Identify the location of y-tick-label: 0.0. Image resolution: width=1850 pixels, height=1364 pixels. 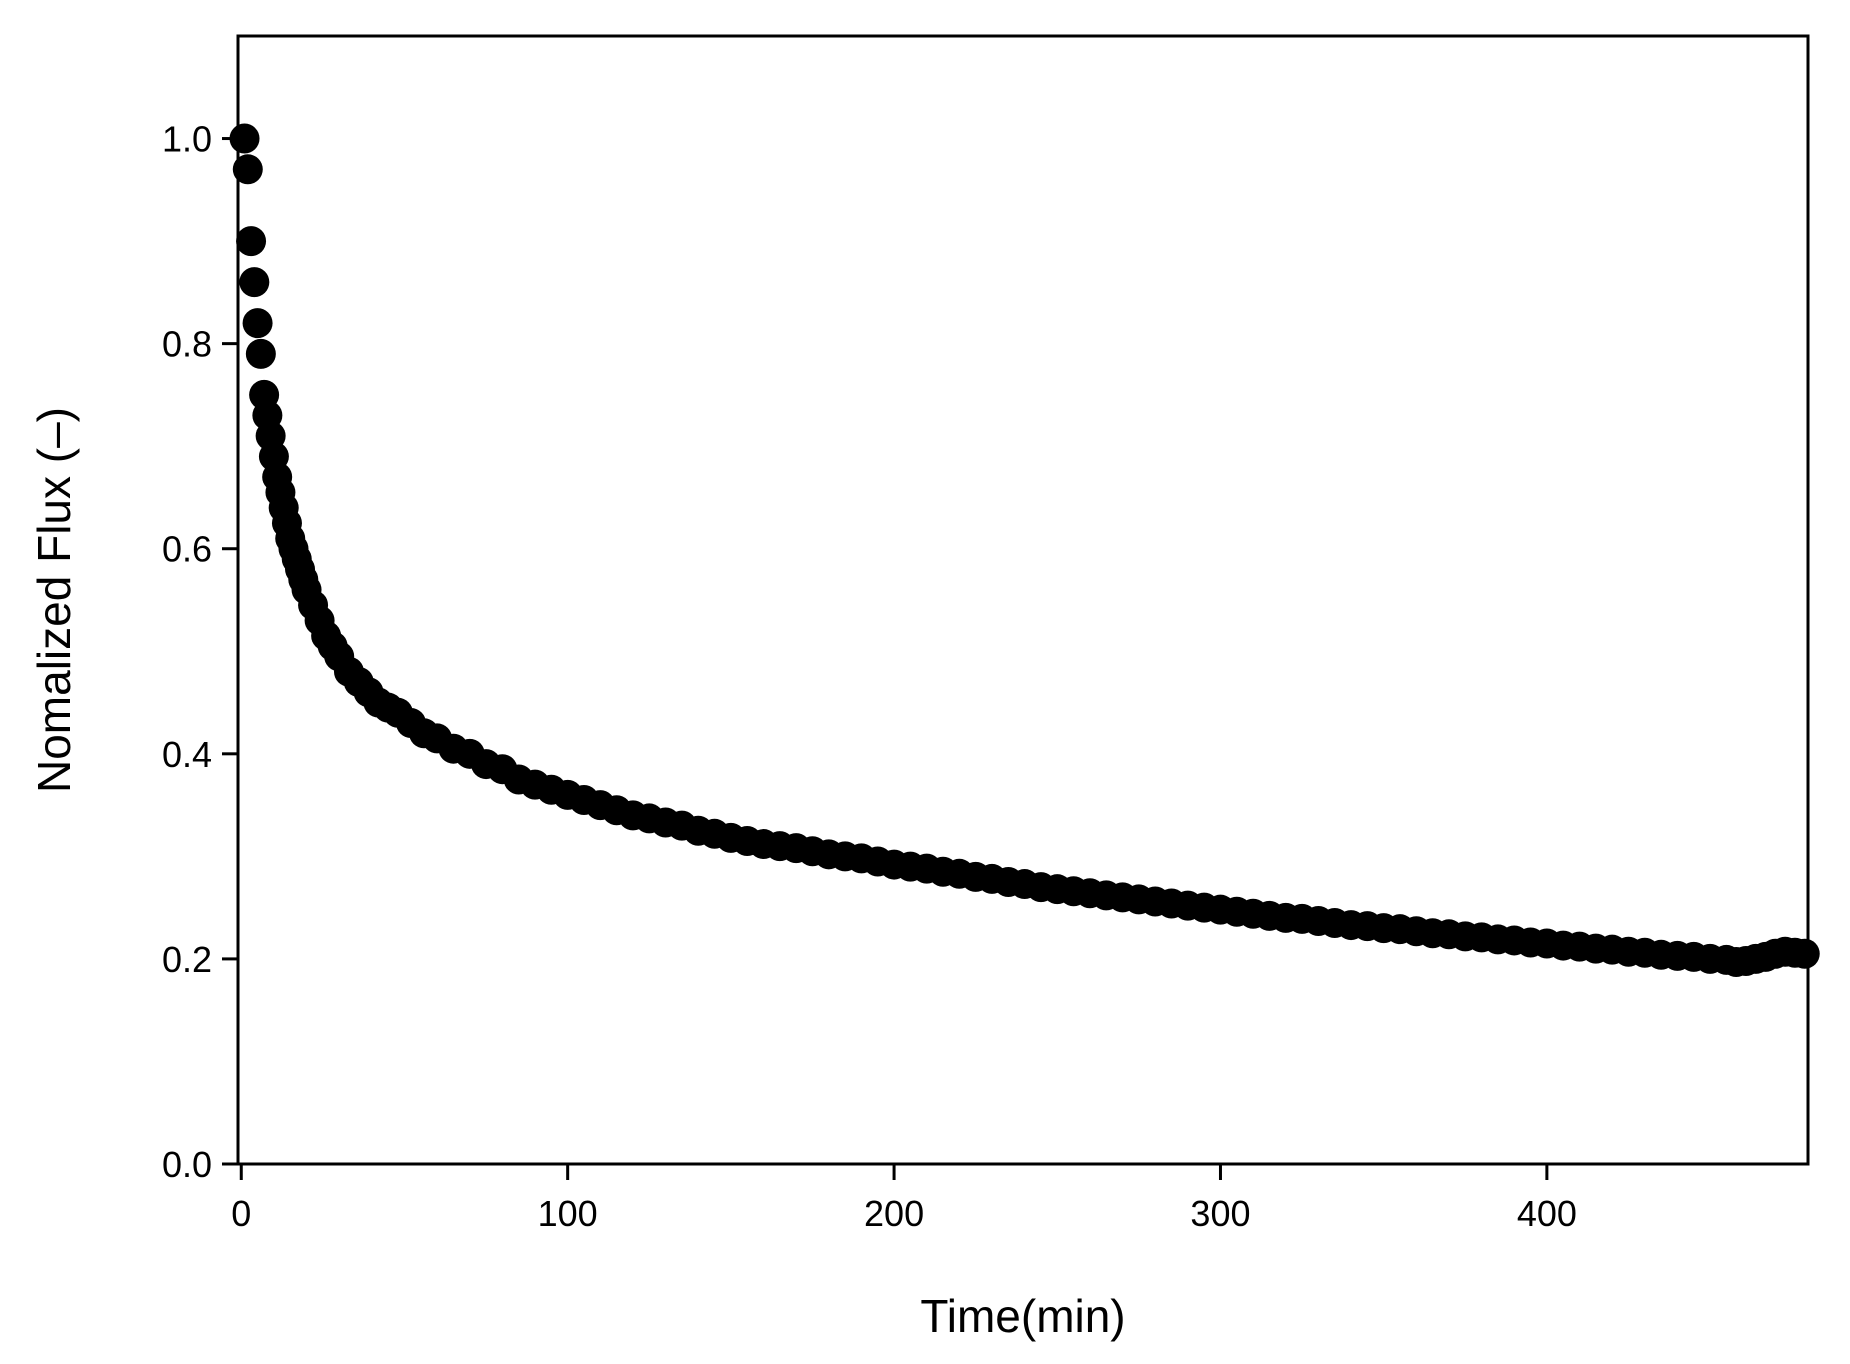
(187, 1164).